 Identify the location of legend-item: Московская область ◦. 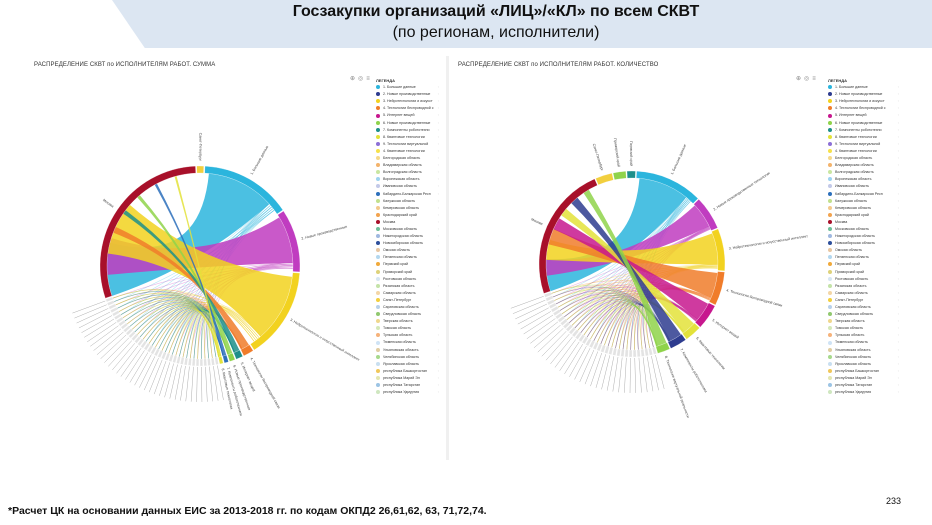
(863, 229).